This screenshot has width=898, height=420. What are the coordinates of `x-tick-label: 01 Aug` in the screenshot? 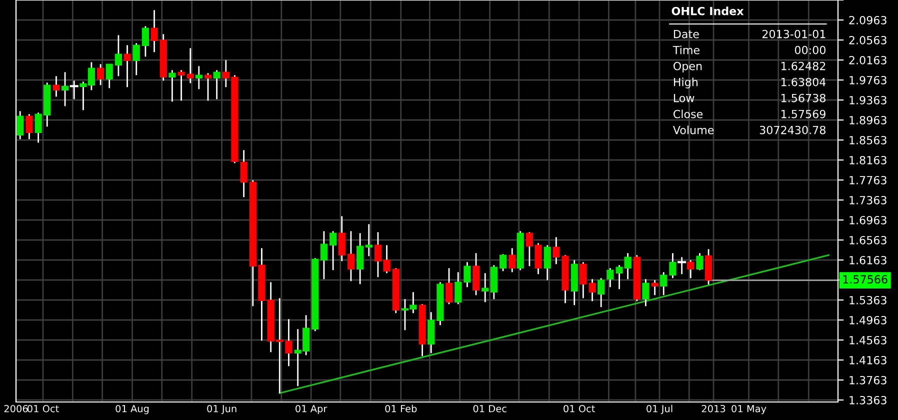 It's located at (132, 409).